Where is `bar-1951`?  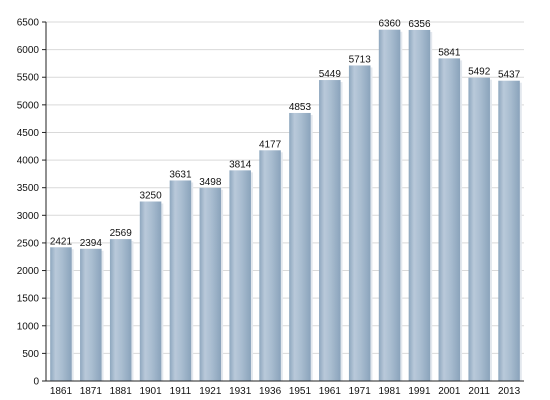 bar-1951 is located at coordinates (300, 246).